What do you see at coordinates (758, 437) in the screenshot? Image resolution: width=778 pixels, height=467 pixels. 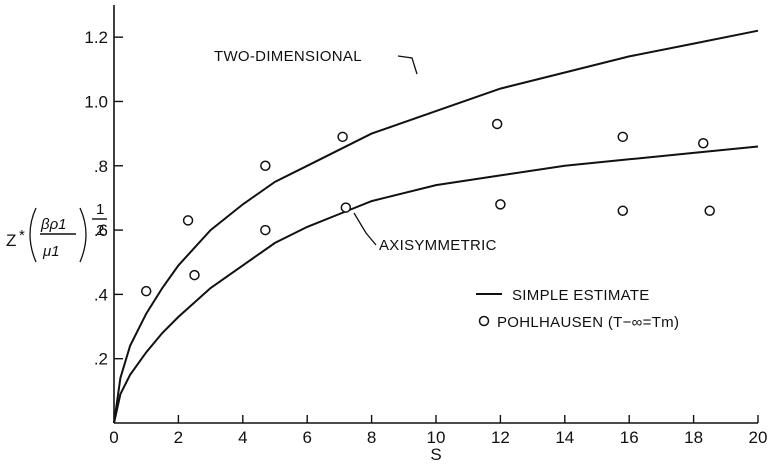 I see `x-tick-label: 20` at bounding box center [758, 437].